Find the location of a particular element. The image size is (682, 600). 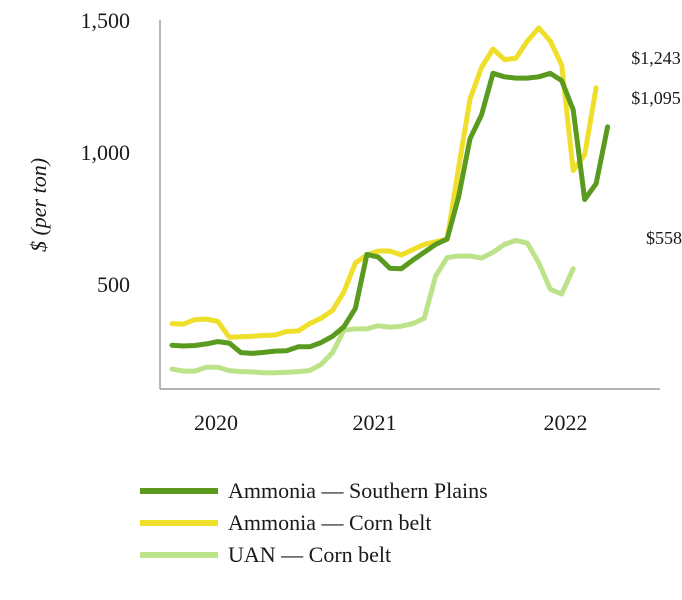

legend-label: UAN — Corn belt is located at coordinates (310, 554).